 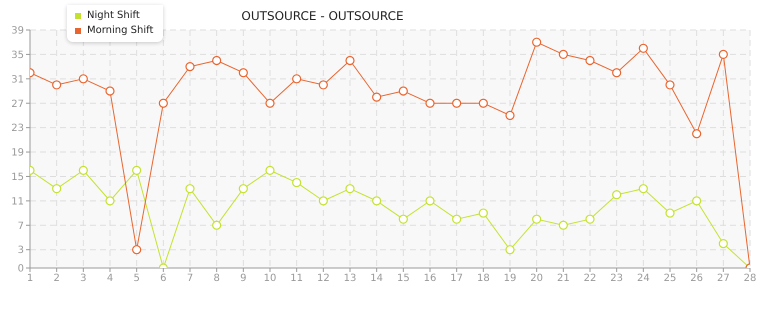 What do you see at coordinates (350, 278) in the screenshot?
I see `x-tick-label: 13` at bounding box center [350, 278].